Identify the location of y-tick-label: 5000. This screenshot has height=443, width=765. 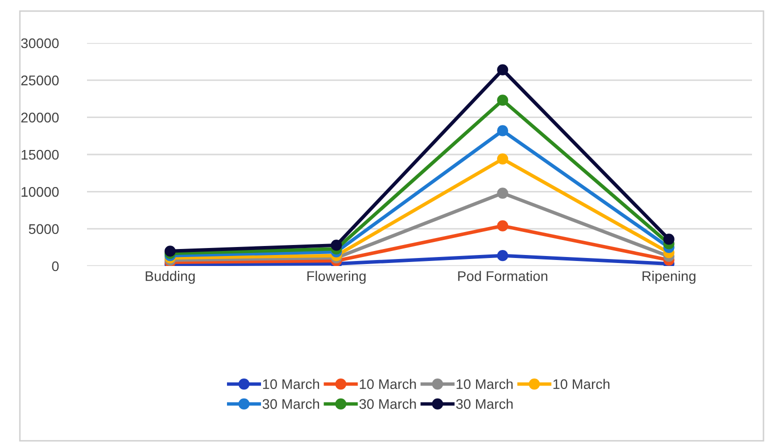
(43, 229).